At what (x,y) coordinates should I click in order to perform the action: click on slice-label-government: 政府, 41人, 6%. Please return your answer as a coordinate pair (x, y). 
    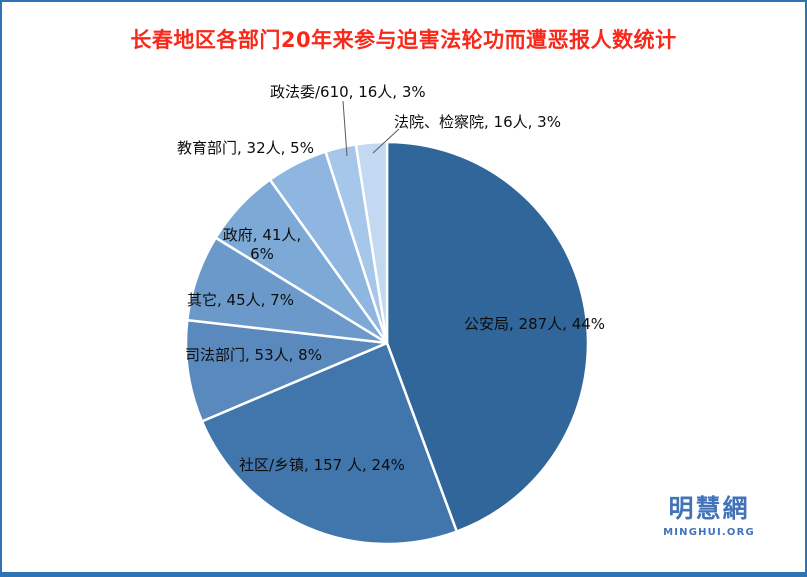
    Looking at the image, I should click on (262, 245).